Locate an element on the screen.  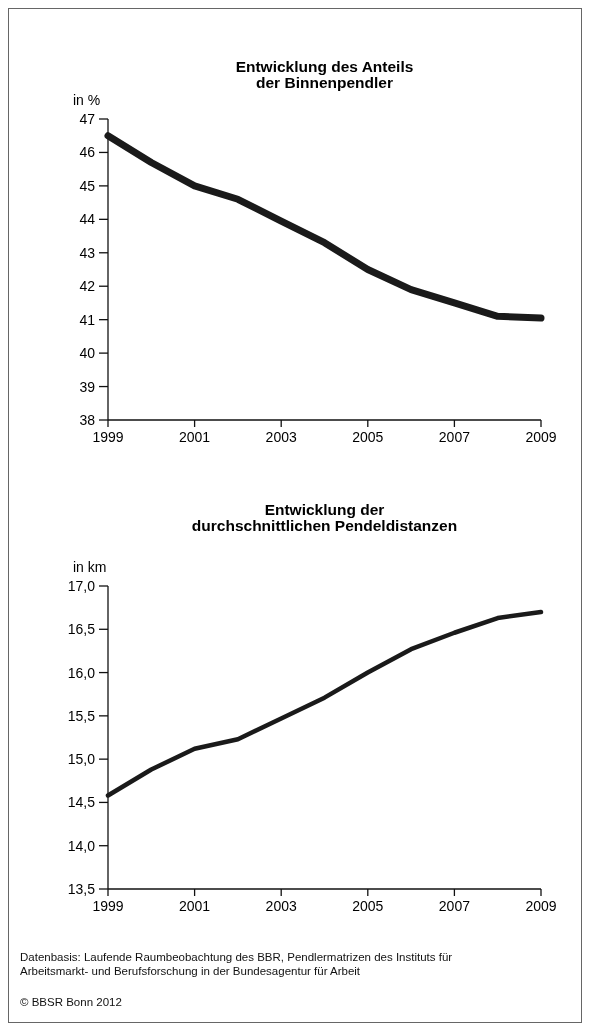
y-axis-title: in km is located at coordinates (90, 567).